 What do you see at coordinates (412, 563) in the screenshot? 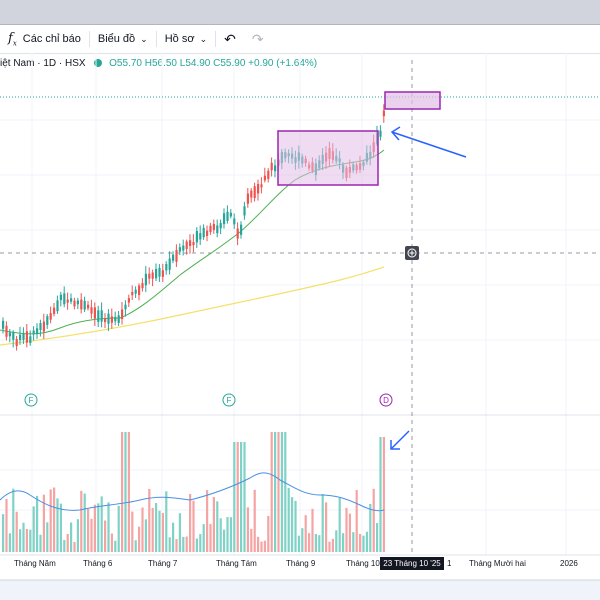
I see `svg-text: 23 Tháng 10 '25` at bounding box center [412, 563].